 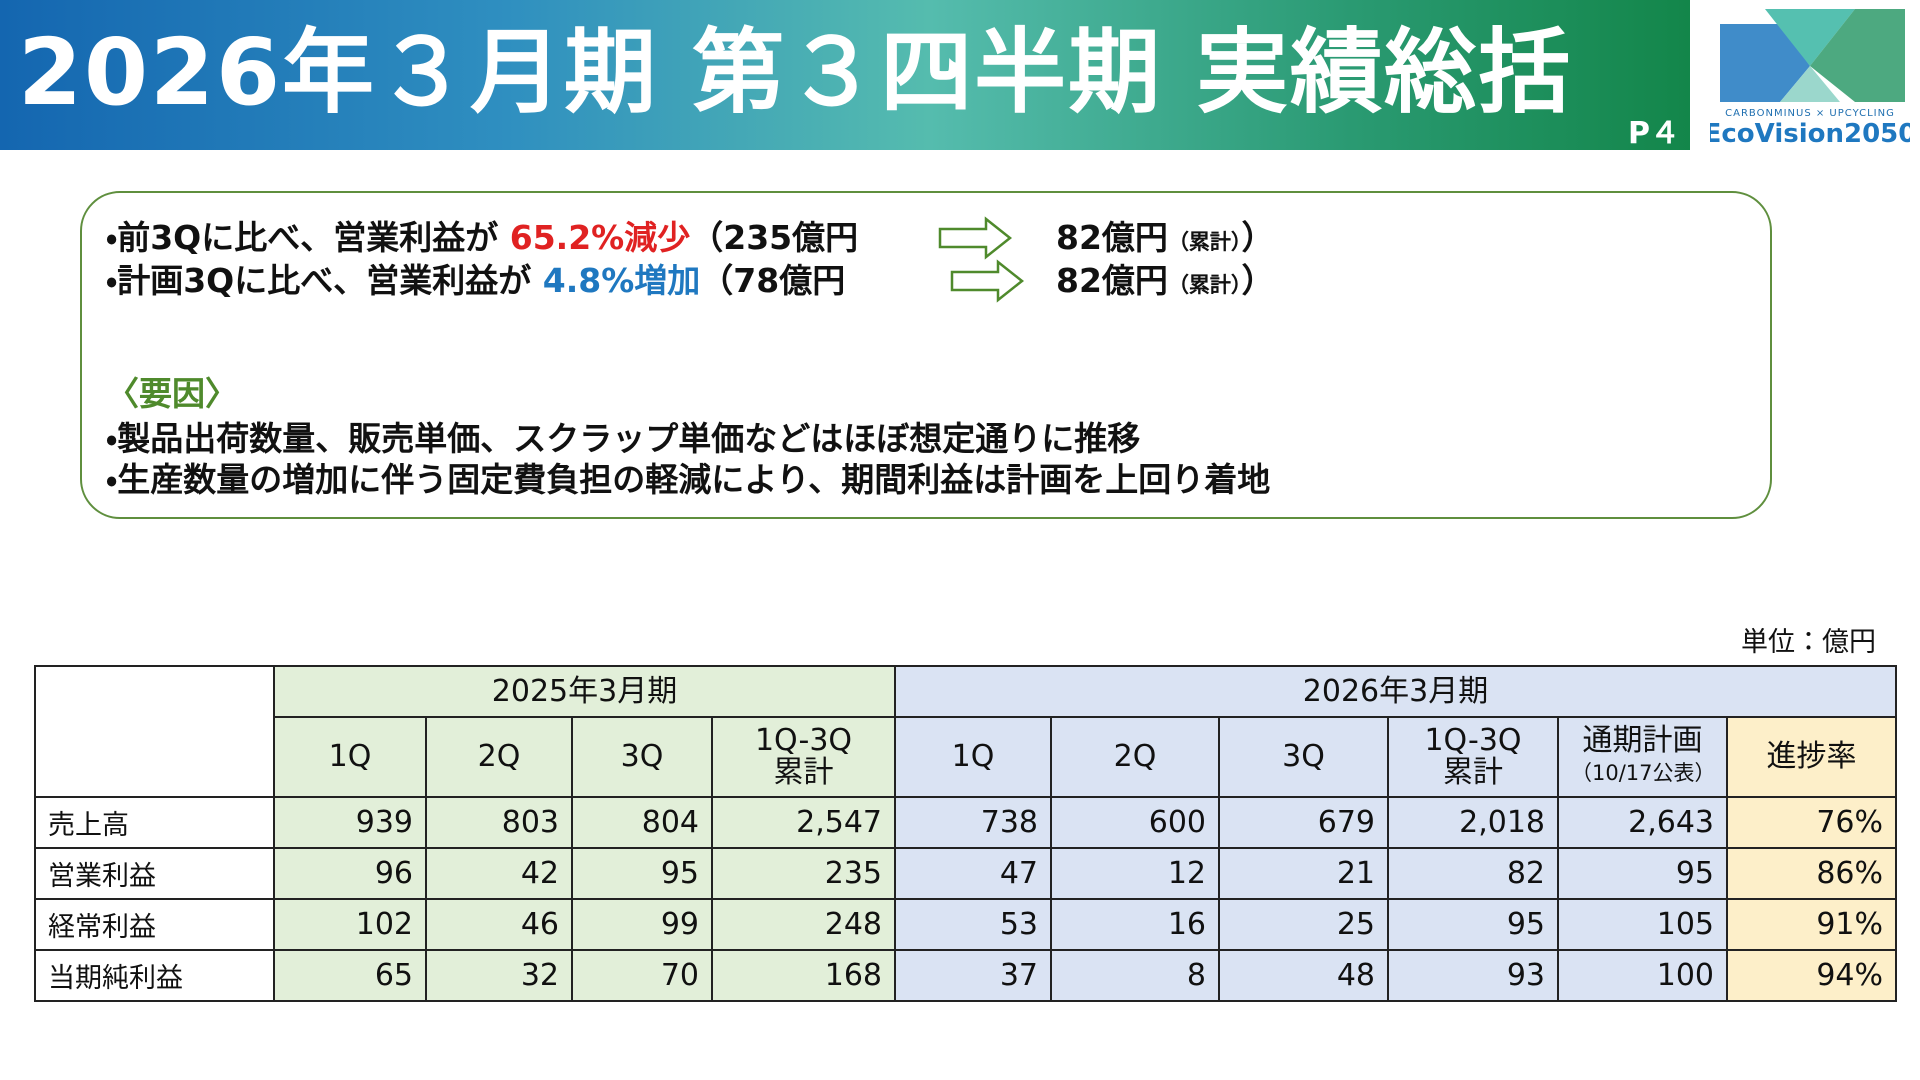 What do you see at coordinates (1808, 642) in the screenshot?
I see `unit-label: 単位：億円` at bounding box center [1808, 642].